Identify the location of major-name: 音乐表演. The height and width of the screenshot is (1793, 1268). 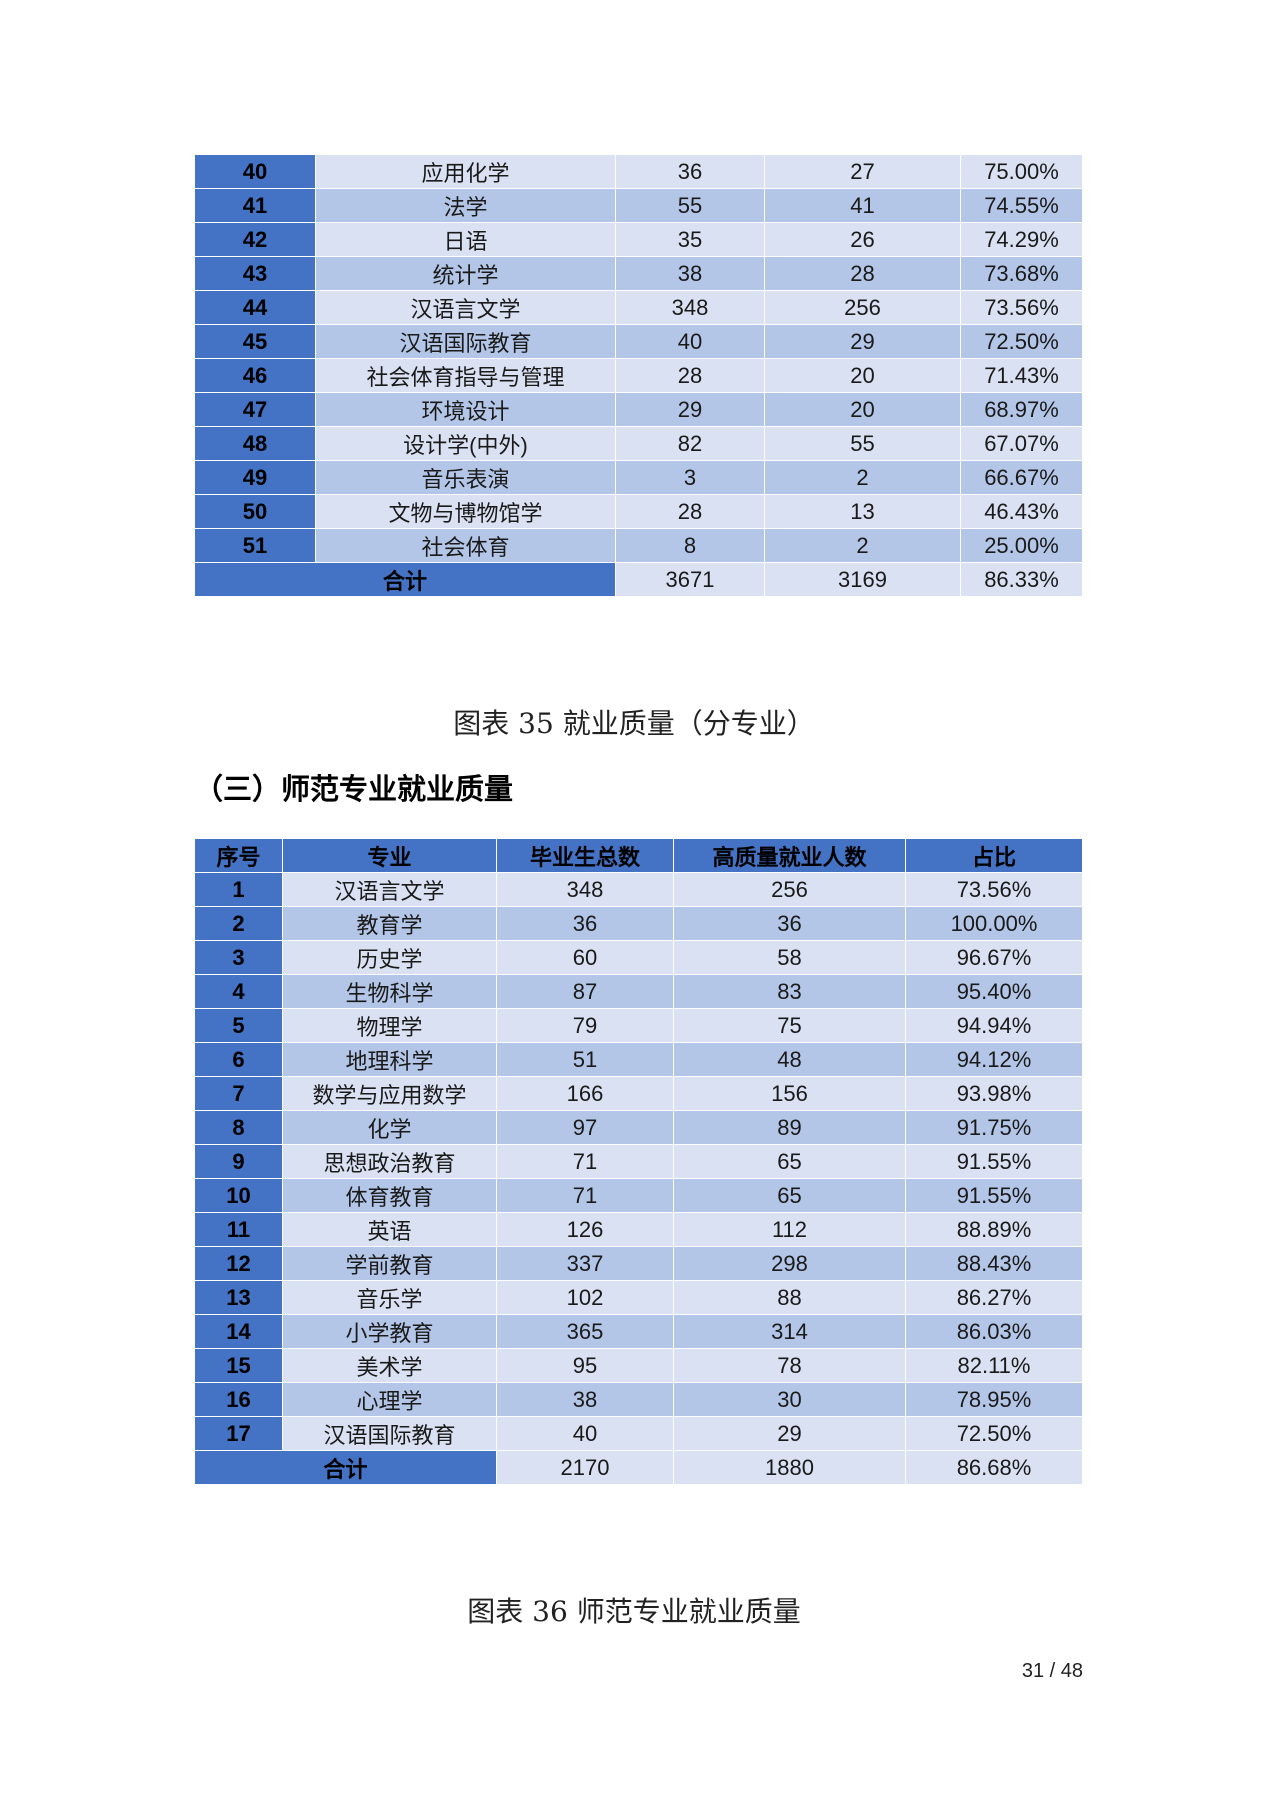
(465, 477).